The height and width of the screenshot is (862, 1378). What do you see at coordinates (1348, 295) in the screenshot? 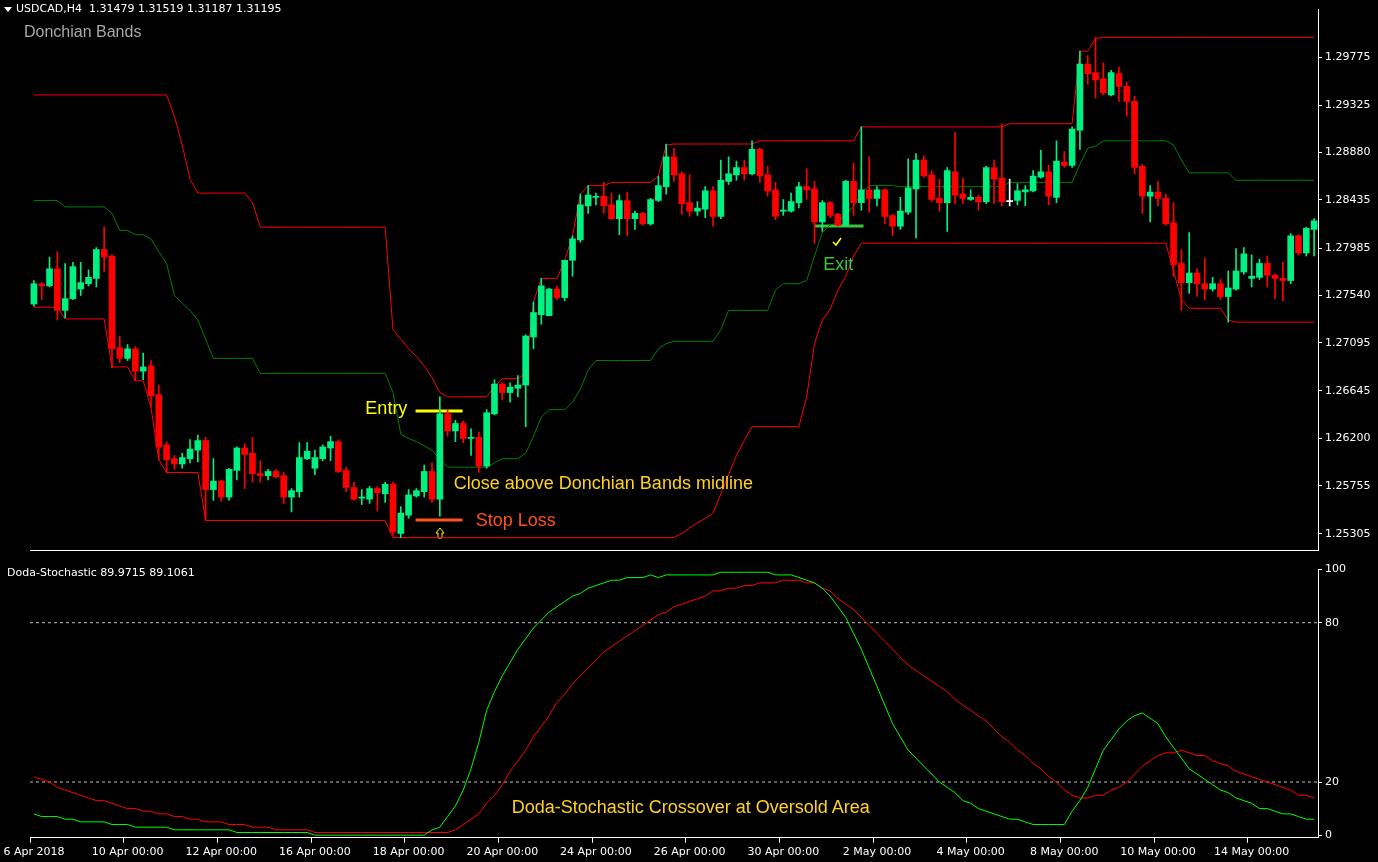
I see `y-tick-label: 1.27540` at bounding box center [1348, 295].